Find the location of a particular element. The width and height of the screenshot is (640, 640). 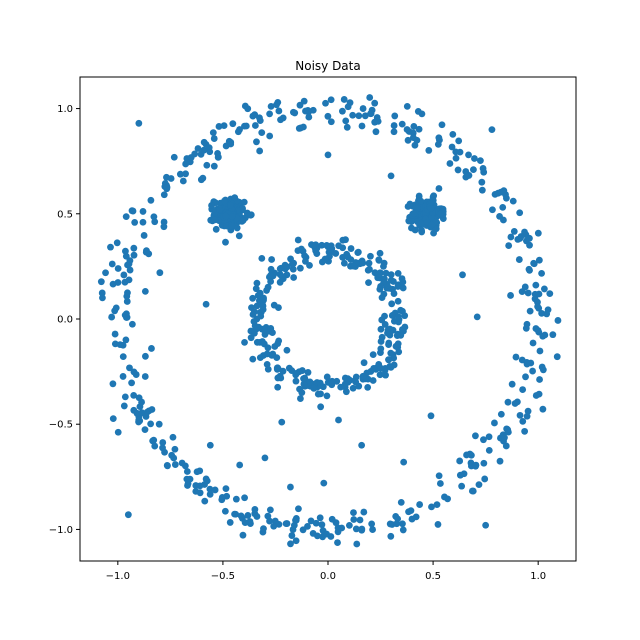

y-tick-label: 0.0 is located at coordinates (65, 320).